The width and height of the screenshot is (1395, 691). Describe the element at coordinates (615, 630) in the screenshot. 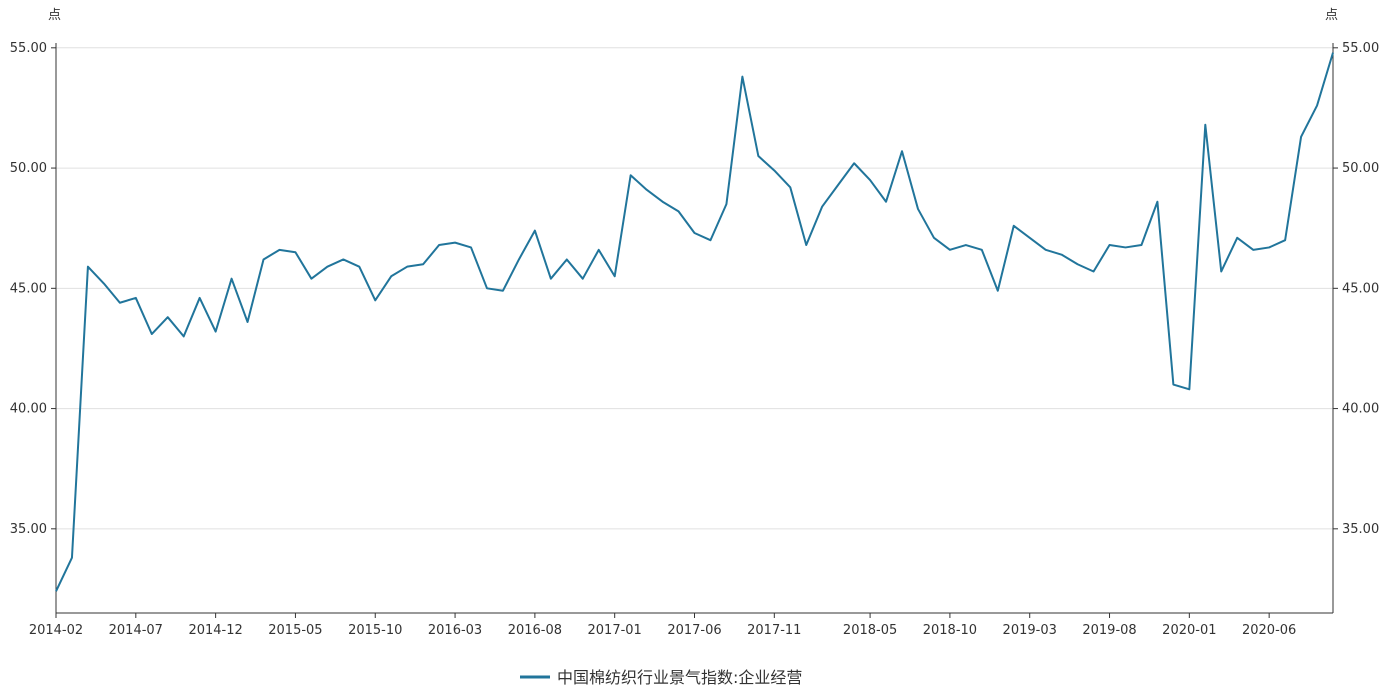

I see `x-tick-label: 2017-01` at that location.